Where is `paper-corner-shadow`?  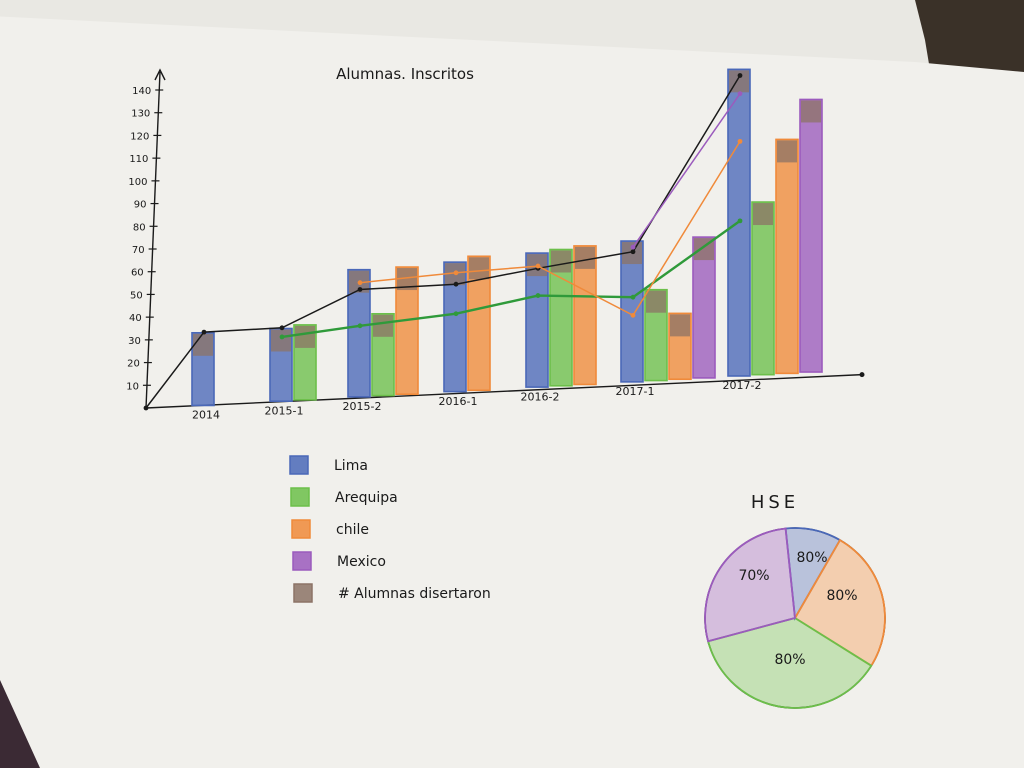
paper-corner-shadow is located at coordinates (20, 724).